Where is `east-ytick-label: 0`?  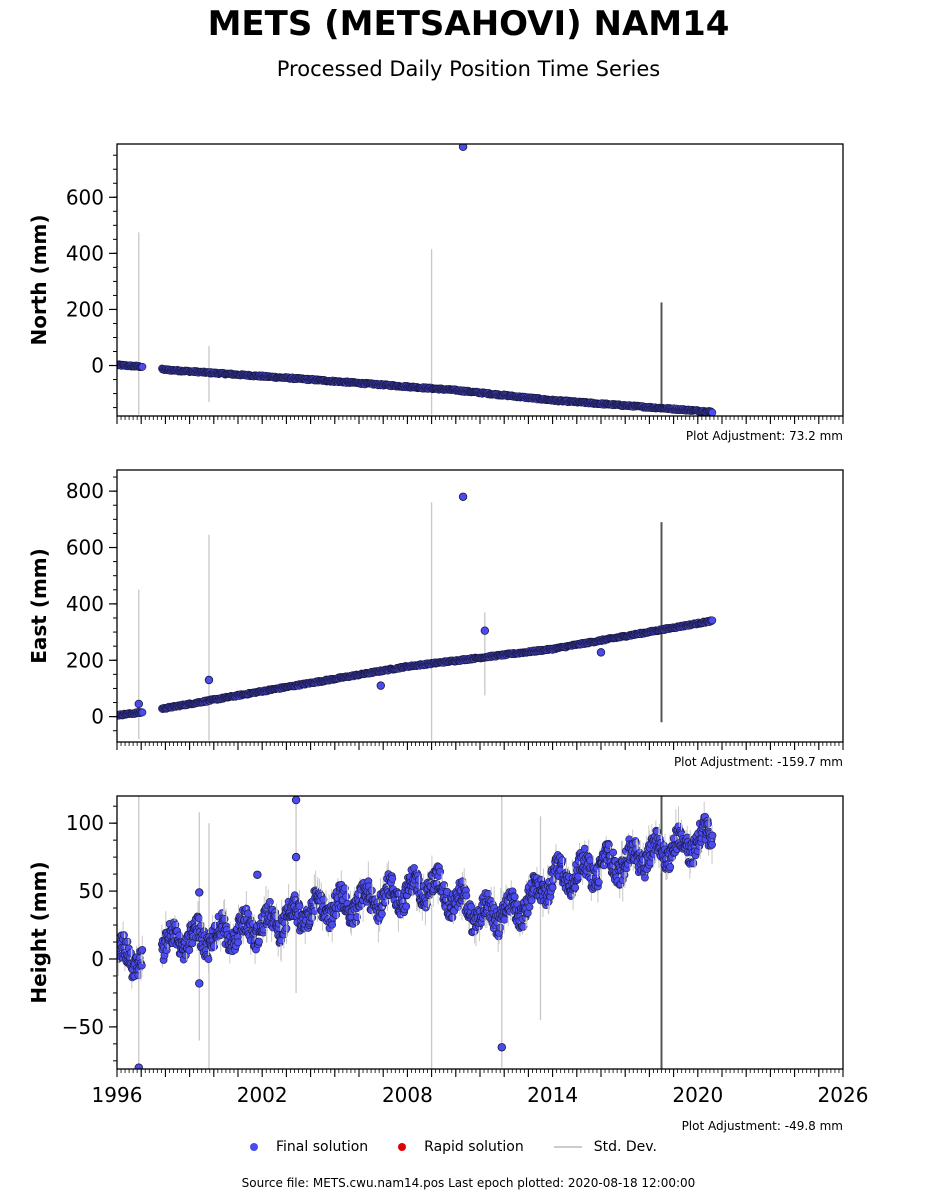 east-ytick-label: 0 is located at coordinates (97, 717).